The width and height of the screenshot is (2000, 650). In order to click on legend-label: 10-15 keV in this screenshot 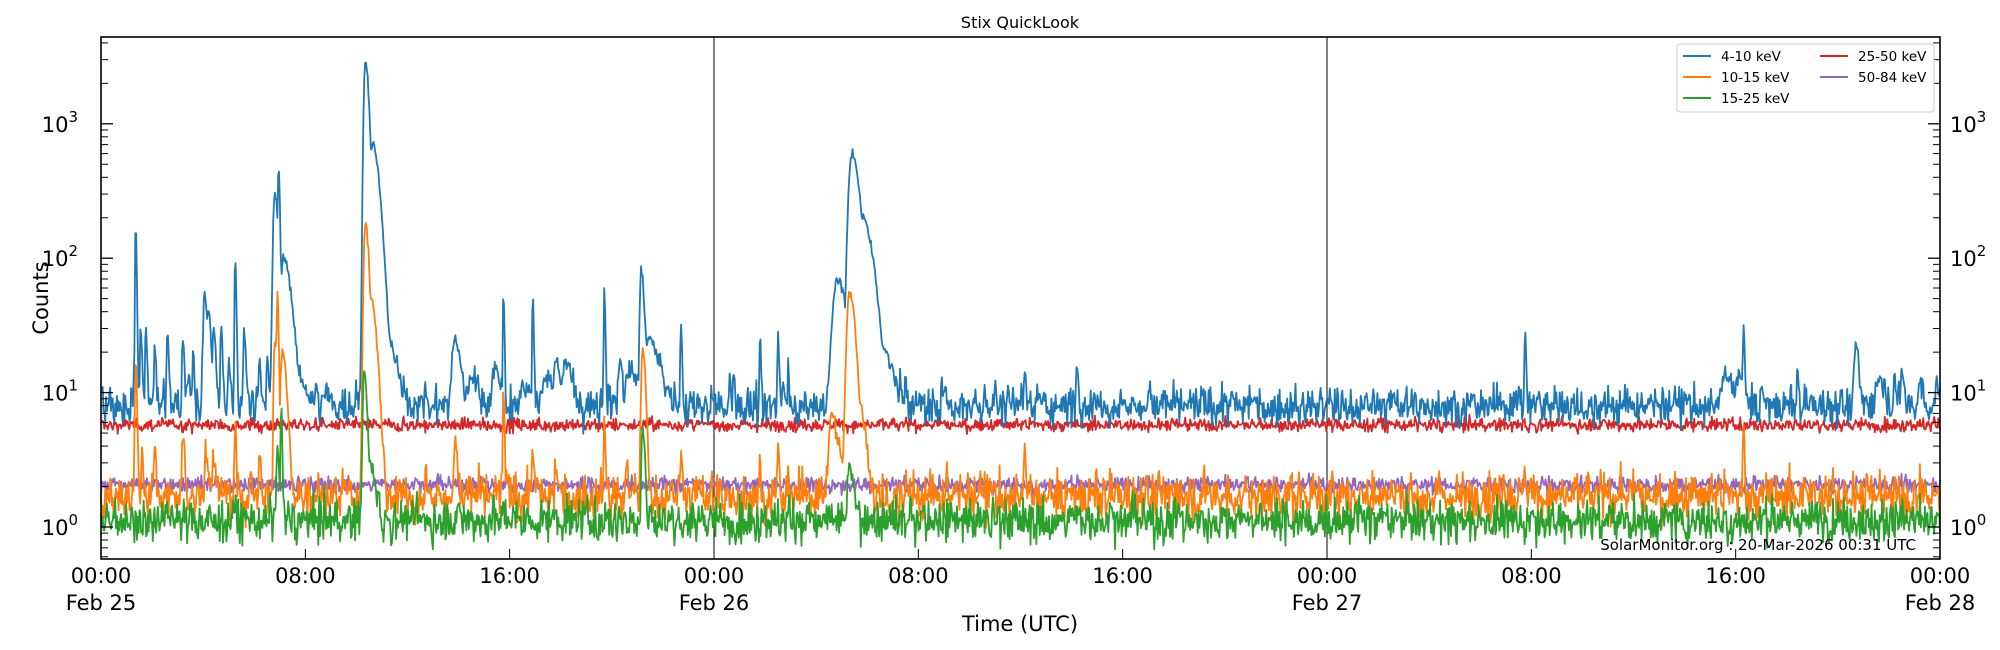, I will do `click(1755, 78)`.